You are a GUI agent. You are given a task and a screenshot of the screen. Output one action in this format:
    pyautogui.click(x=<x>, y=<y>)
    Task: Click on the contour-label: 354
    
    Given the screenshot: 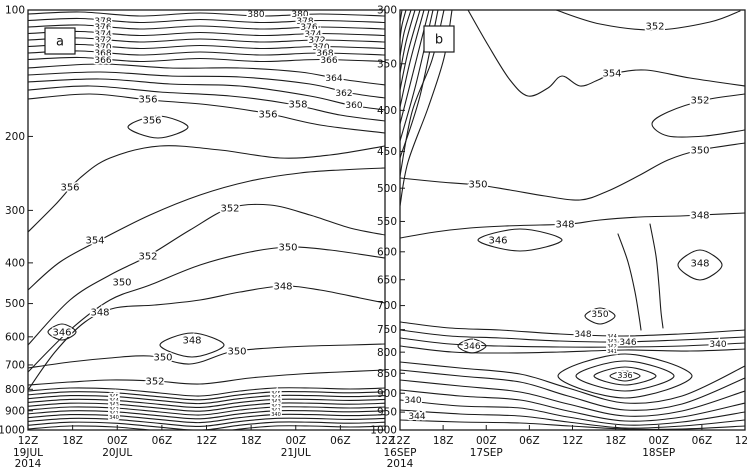 What is the action you would take?
    pyautogui.click(x=94, y=241)
    